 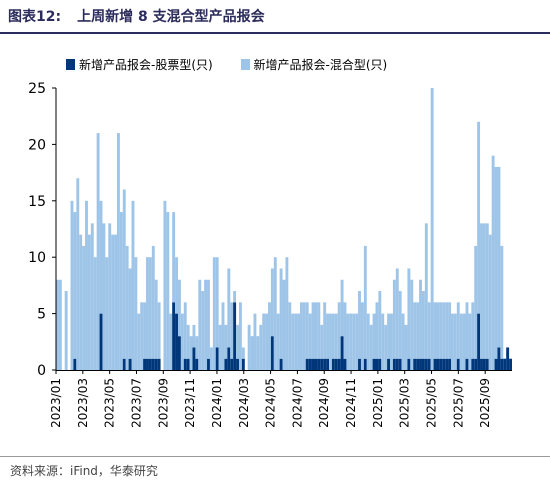 What do you see at coordinates (56, 403) in the screenshot?
I see `x-tick-label: 2023/01` at bounding box center [56, 403].